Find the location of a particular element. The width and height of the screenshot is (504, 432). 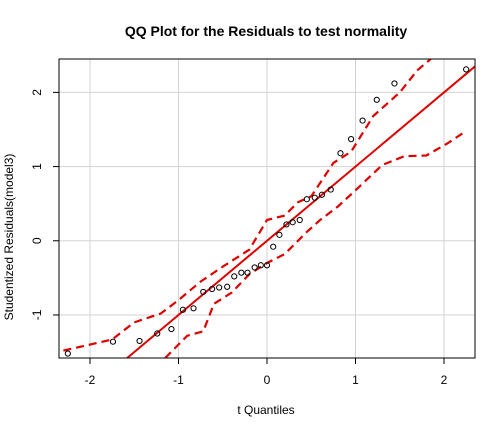

y-axis-label: Studentized Residuals(model3) is located at coordinates (9, 237).